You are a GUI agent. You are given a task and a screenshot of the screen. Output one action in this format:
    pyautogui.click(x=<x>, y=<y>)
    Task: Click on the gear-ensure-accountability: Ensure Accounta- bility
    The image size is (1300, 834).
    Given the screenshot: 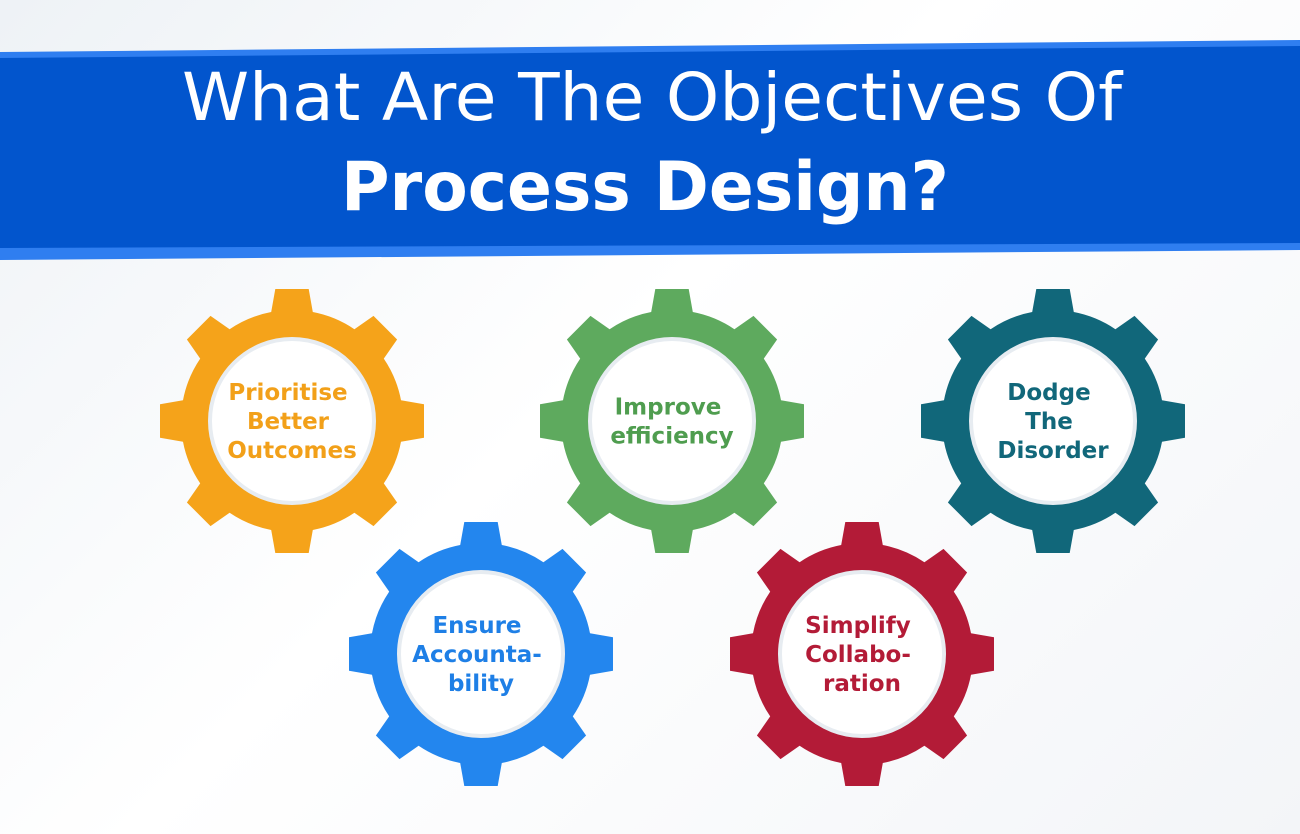 What is the action you would take?
    pyautogui.click(x=481, y=654)
    